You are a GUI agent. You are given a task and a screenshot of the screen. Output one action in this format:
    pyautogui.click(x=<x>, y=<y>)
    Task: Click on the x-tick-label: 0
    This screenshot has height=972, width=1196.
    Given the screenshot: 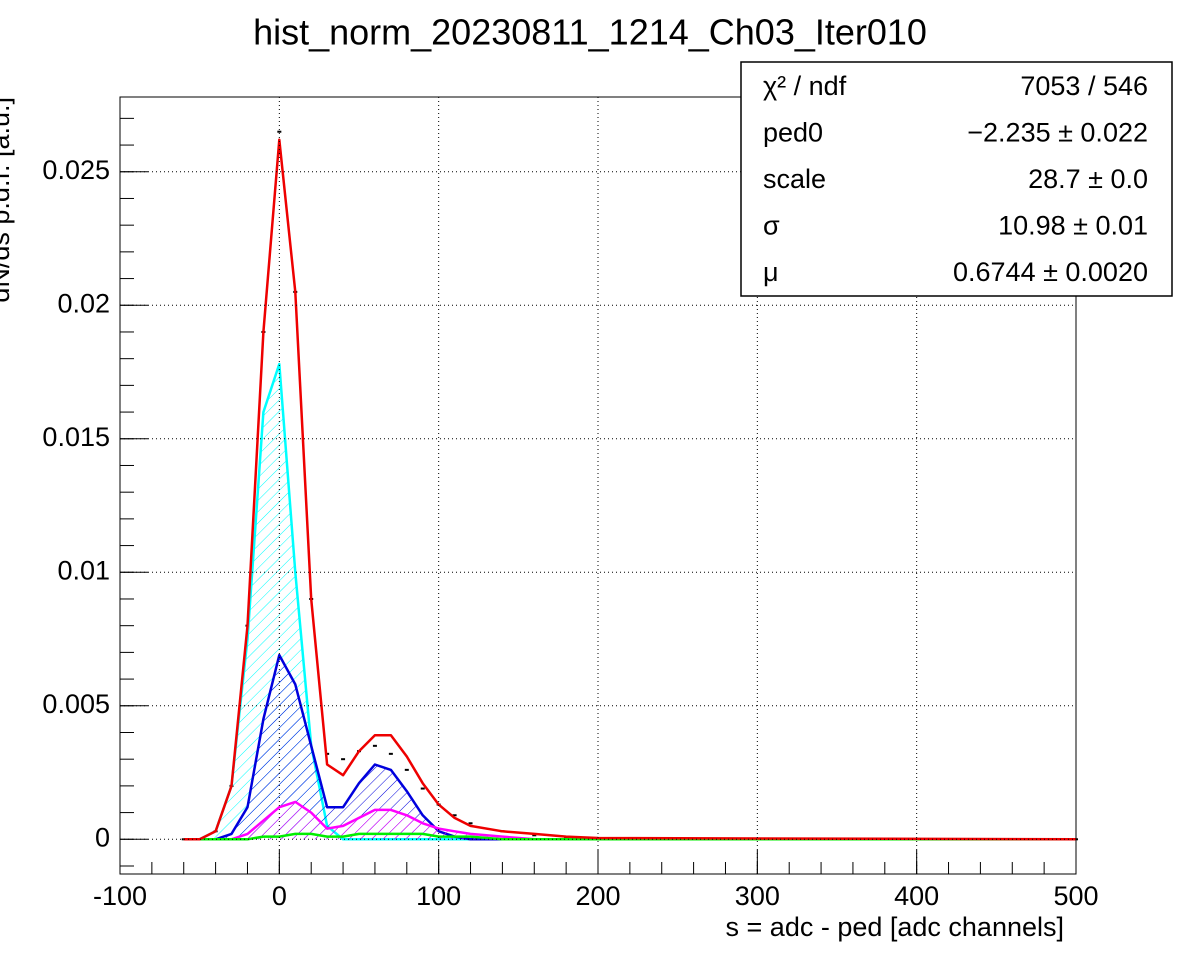 What is the action you would take?
    pyautogui.click(x=279, y=896)
    